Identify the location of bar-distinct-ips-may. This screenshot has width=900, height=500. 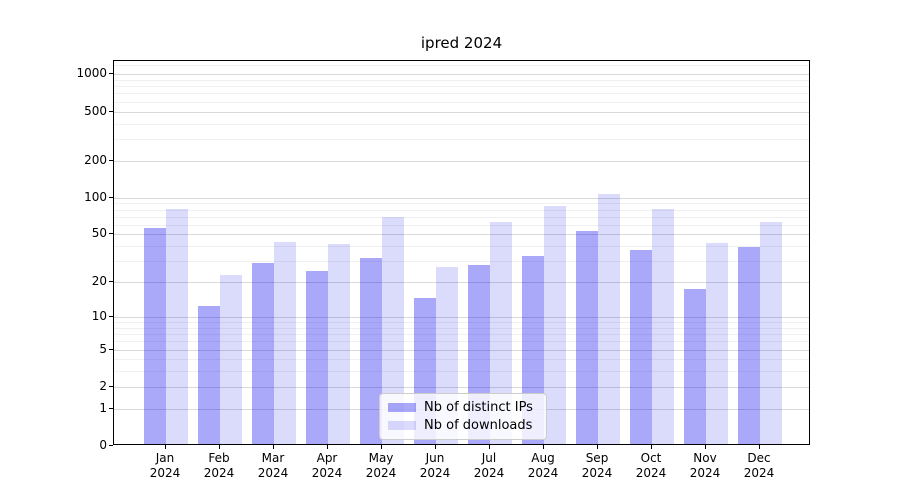
(371, 350).